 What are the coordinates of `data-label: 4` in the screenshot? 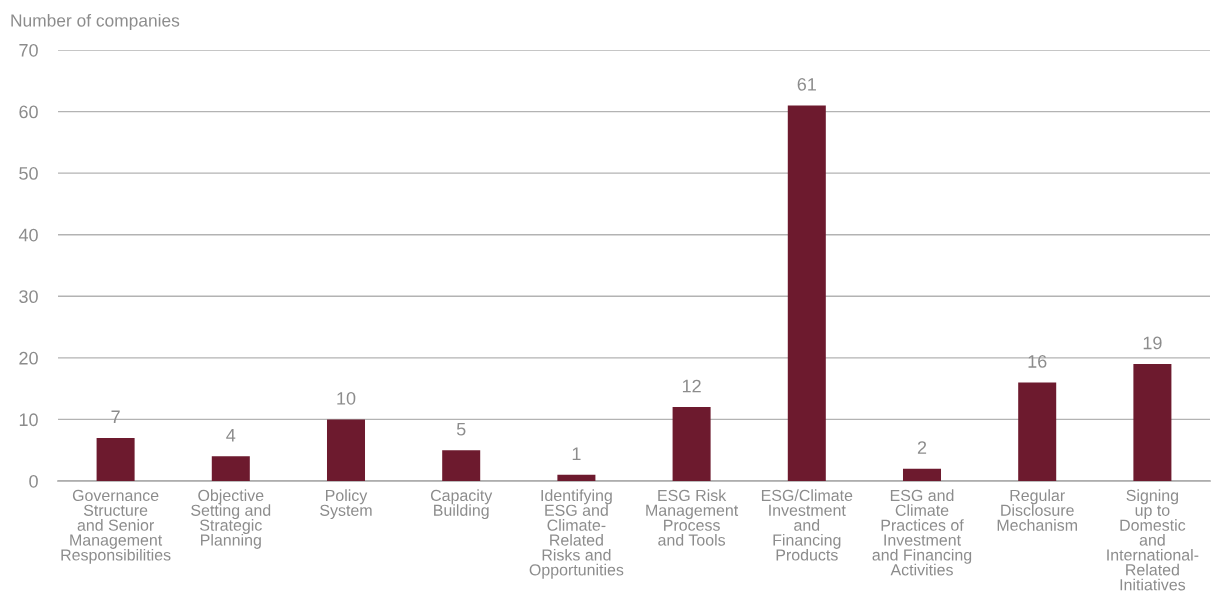 It's located at (231, 435).